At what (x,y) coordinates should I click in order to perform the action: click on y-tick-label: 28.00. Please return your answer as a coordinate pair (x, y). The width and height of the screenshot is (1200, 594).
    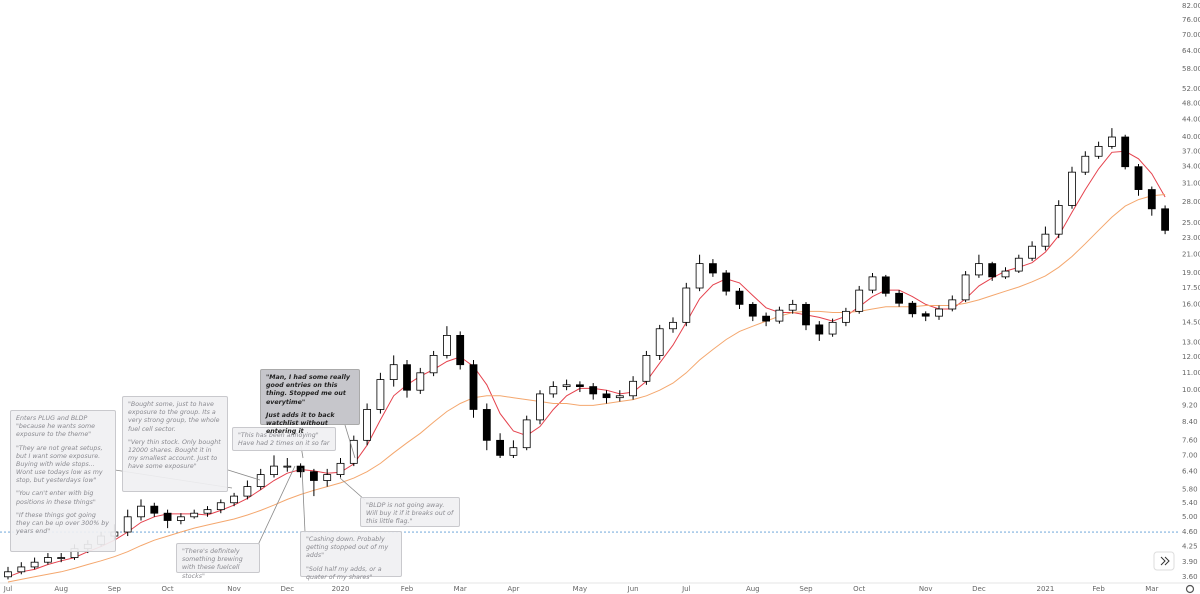
    Looking at the image, I should click on (1191, 202).